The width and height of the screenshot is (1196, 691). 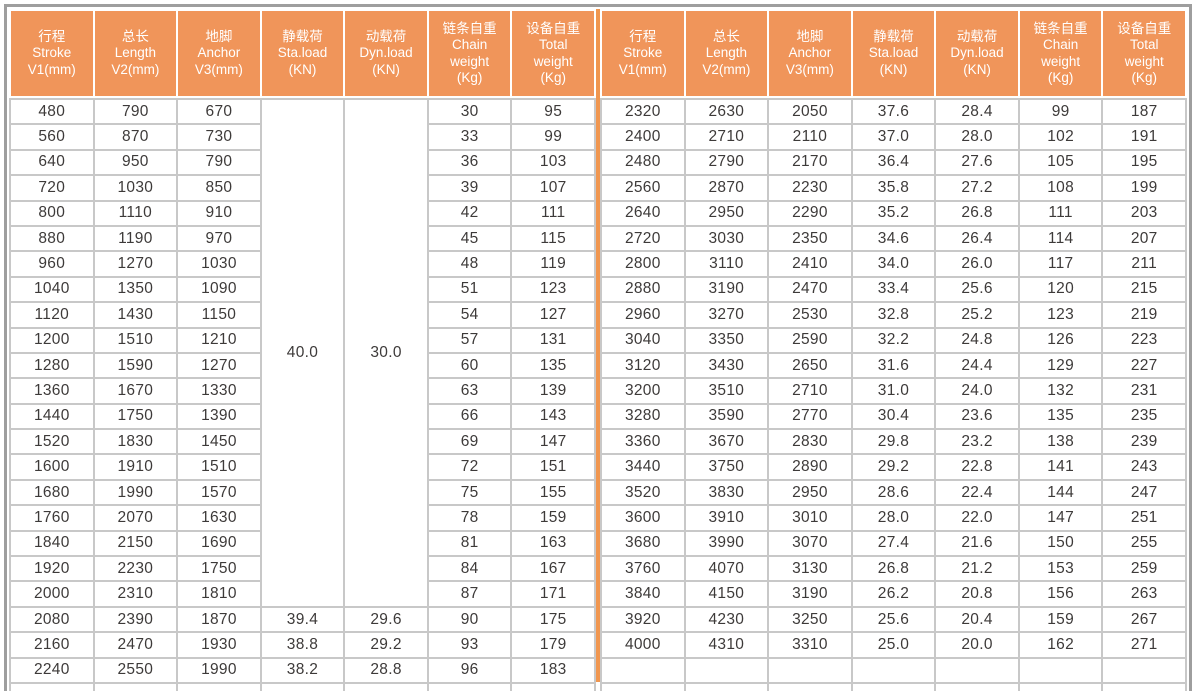 I want to click on table-cell: 103, so click(x=553, y=162).